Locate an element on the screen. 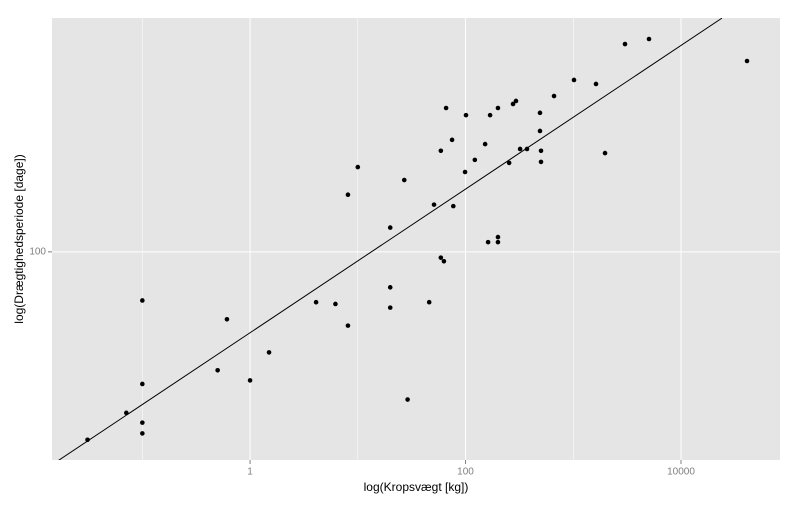 This screenshot has height=505, width=800. y-axis-title: log(Drægtighedsperiode [dage]) is located at coordinates (19, 238).